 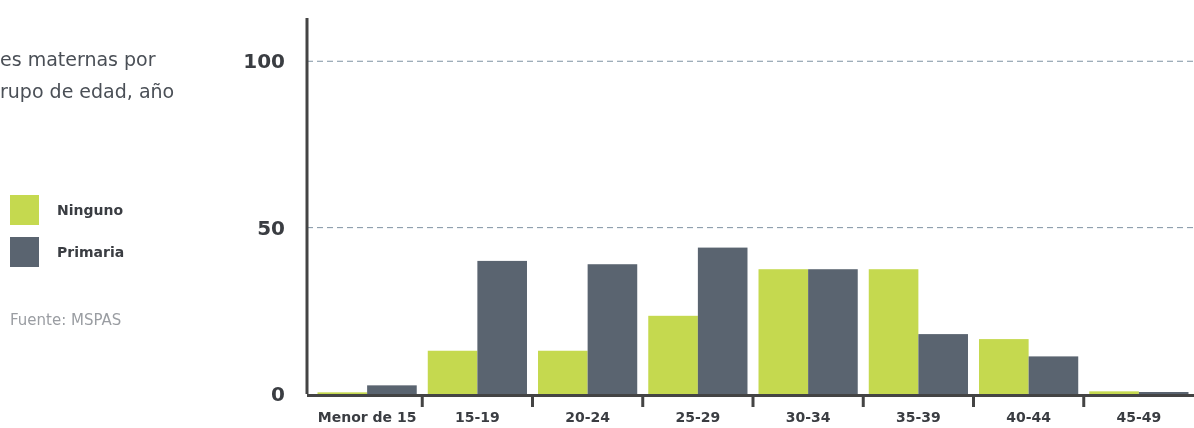 I want to click on text: es maternas por rupo de edad, año, so click(x=87, y=75).